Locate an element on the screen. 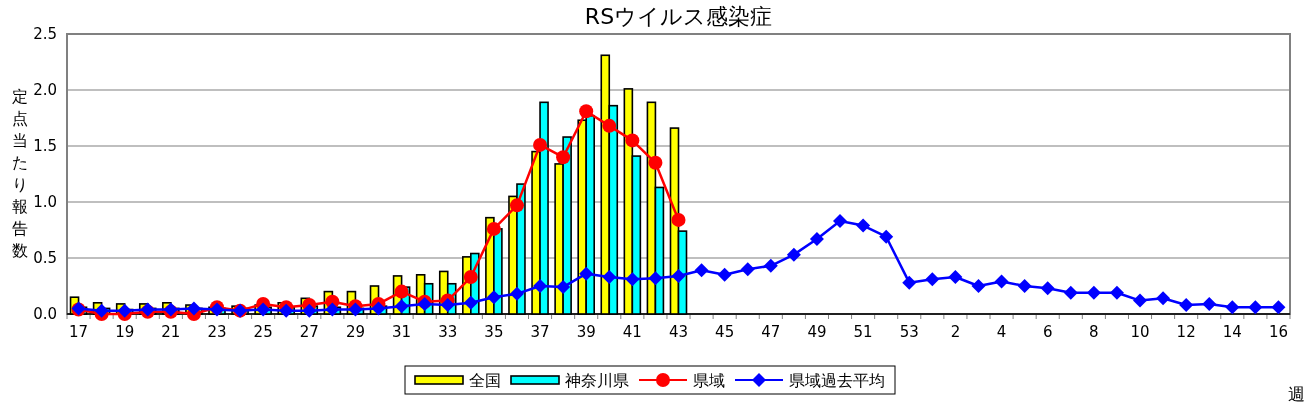 The width and height of the screenshot is (1309, 408). x-tick-label: 21 is located at coordinates (171, 332).